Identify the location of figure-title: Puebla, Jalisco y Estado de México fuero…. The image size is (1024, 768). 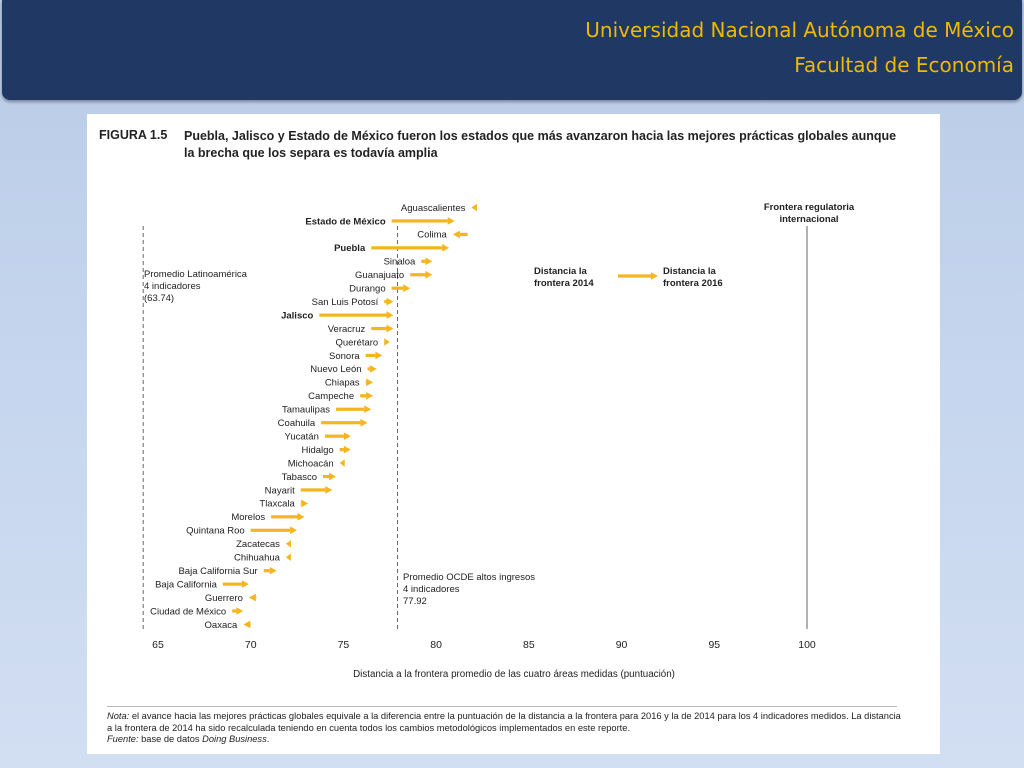
(540, 144).